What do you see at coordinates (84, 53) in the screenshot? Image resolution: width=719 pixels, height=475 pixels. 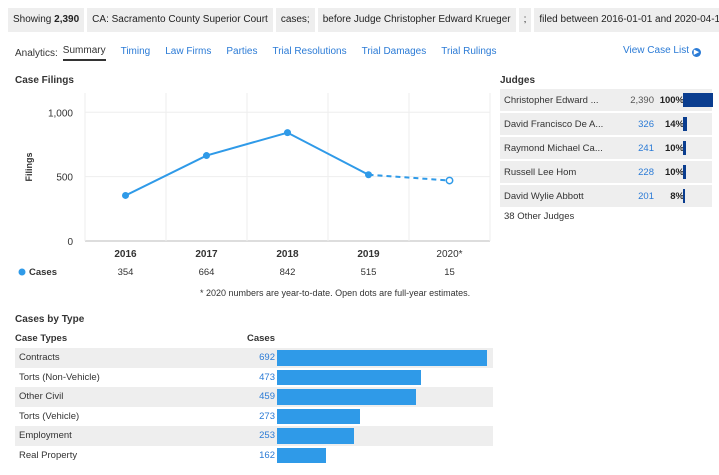 I see `tab-summary: Summary` at bounding box center [84, 53].